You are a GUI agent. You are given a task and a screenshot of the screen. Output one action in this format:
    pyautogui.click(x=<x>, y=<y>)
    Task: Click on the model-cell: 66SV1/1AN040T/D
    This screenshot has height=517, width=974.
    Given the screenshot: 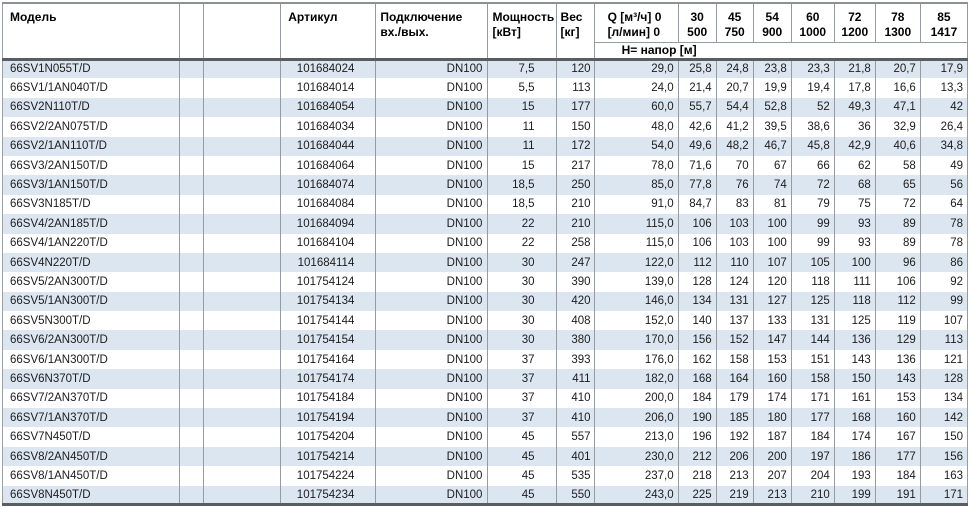 What is the action you would take?
    pyautogui.click(x=91, y=88)
    